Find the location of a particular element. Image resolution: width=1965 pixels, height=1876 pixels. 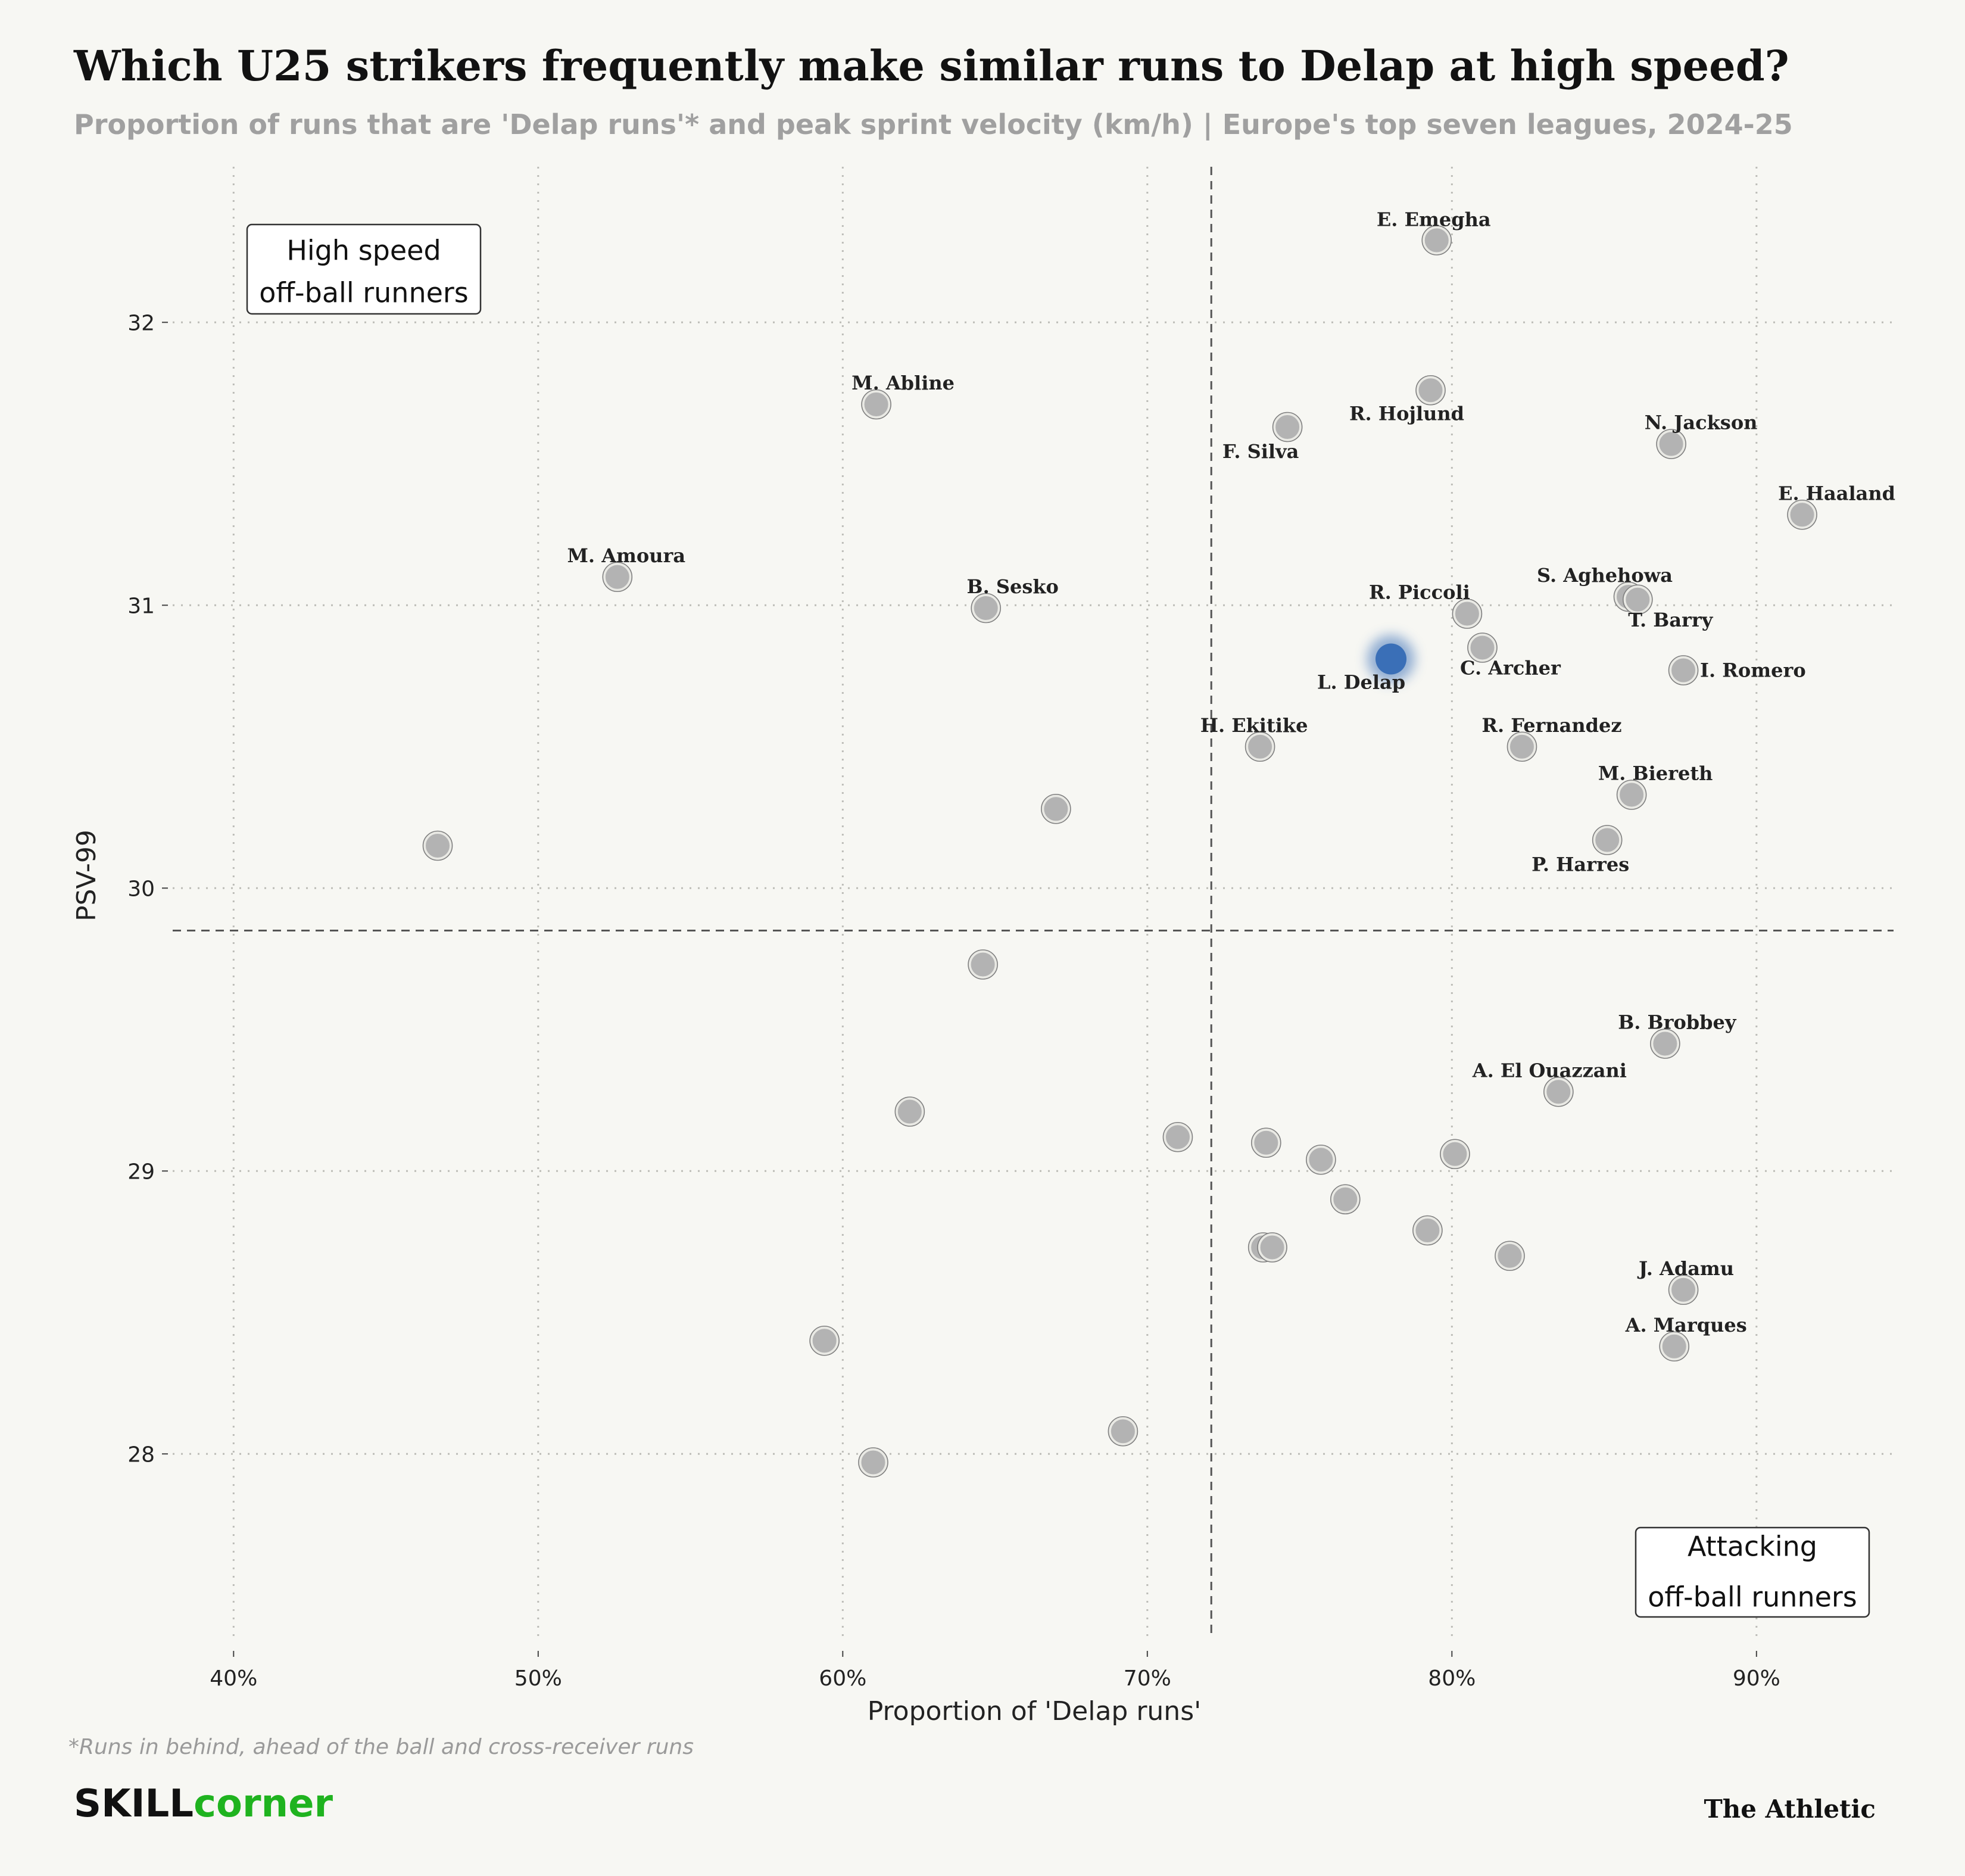

quadrant-label-attacking: Attacking off-ball runners is located at coordinates (1752, 1572).